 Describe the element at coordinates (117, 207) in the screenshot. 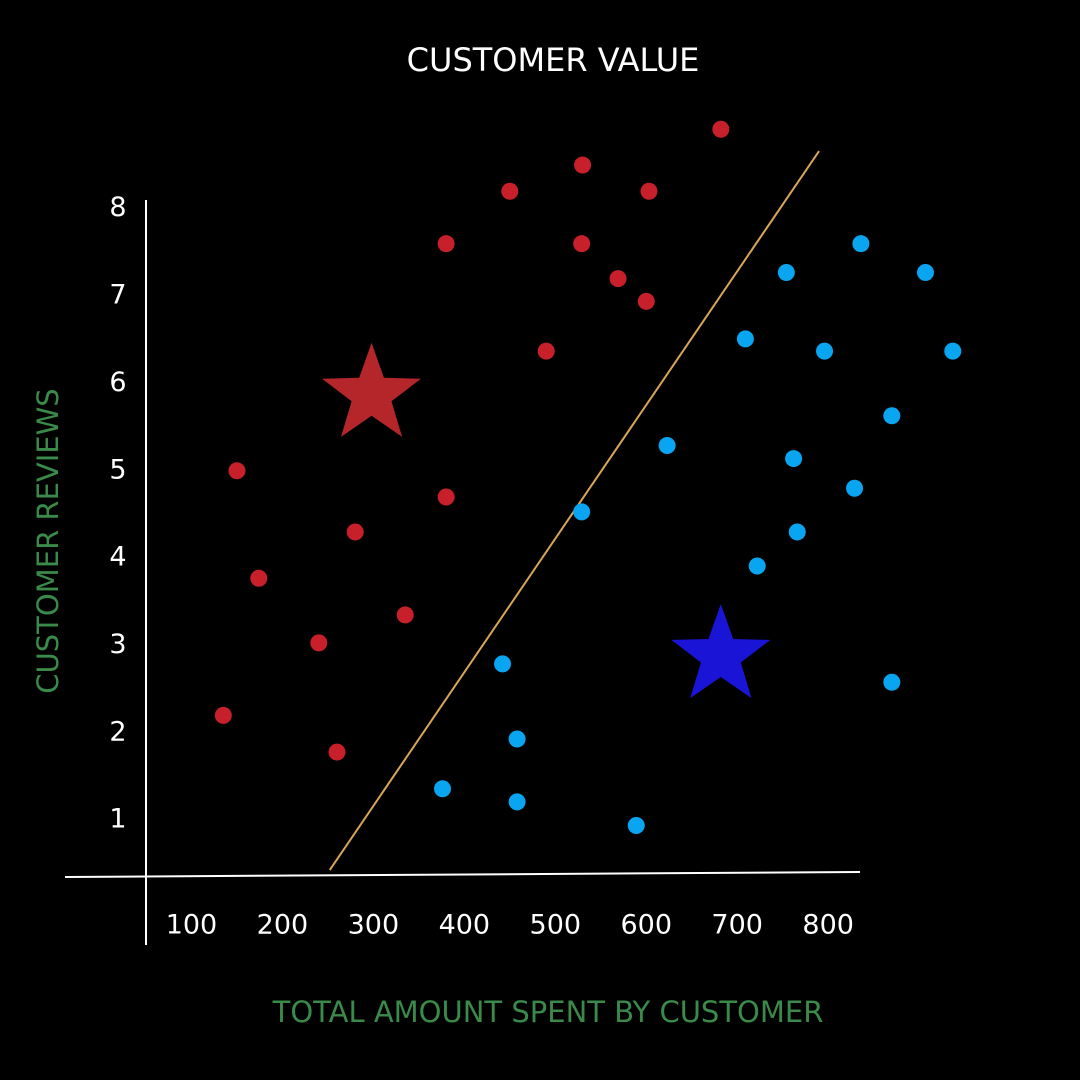

I see `y-tick-label: 8` at that location.